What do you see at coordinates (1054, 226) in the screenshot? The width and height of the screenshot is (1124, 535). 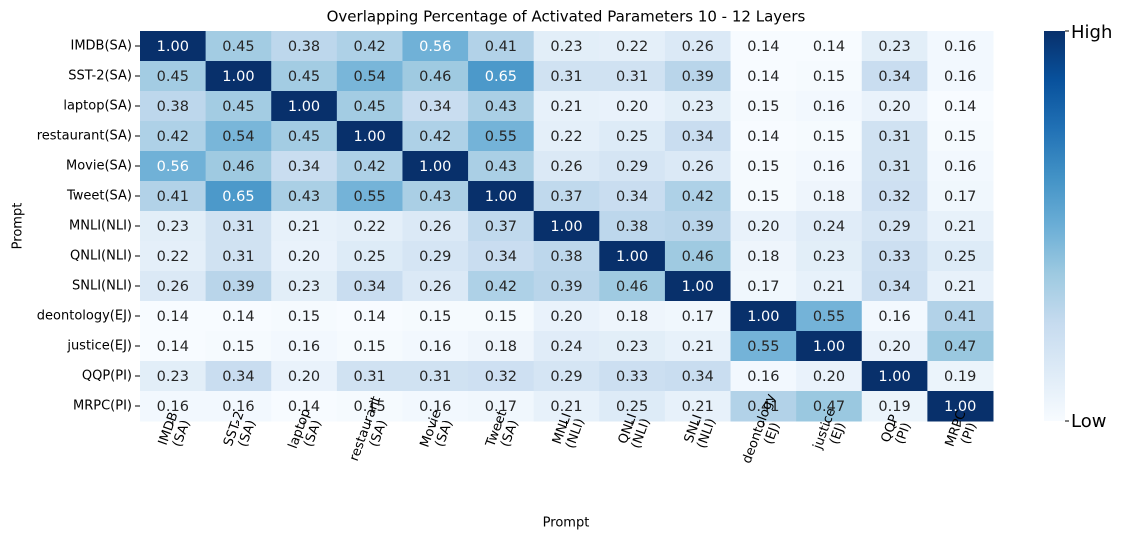 I see `colorbar` at bounding box center [1054, 226].